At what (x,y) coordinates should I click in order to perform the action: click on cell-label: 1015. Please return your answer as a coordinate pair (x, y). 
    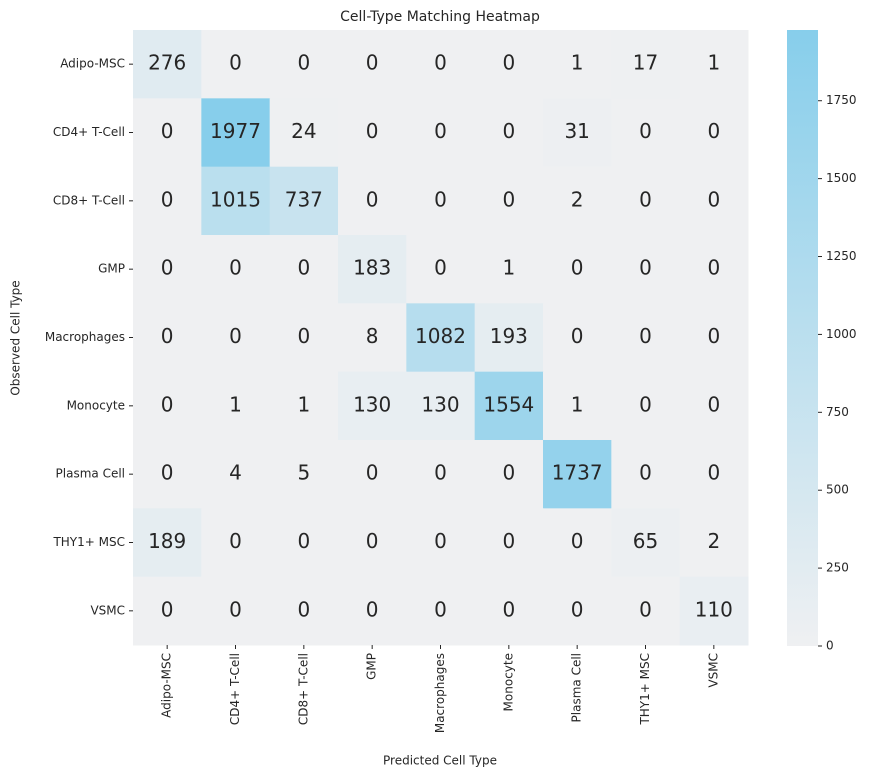
    Looking at the image, I should click on (235, 199).